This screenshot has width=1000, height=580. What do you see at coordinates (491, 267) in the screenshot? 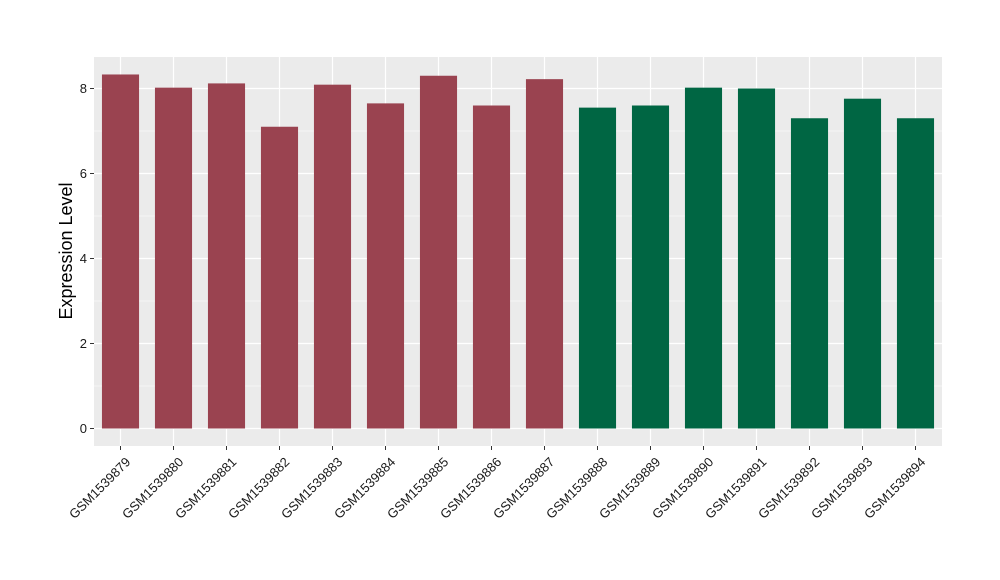
I see `bar-GSM1539886` at bounding box center [491, 267].